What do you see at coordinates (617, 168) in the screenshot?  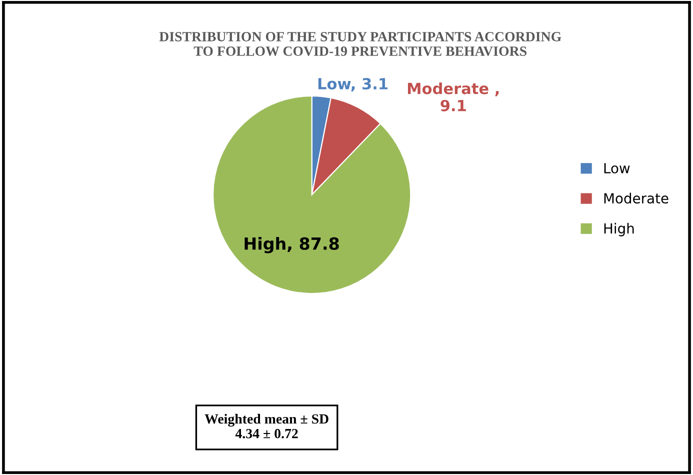 I see `legend-label: Low` at bounding box center [617, 168].